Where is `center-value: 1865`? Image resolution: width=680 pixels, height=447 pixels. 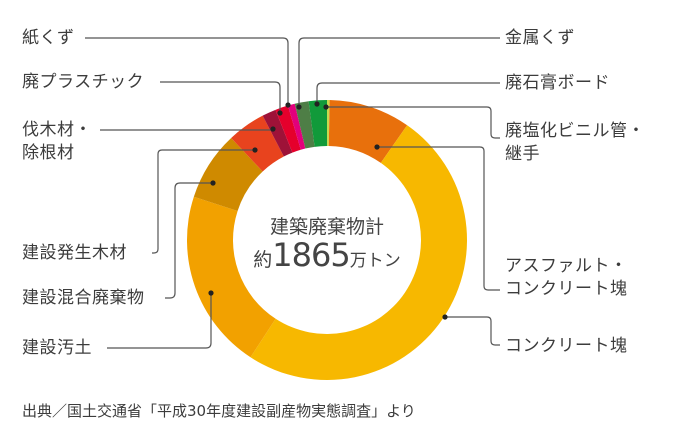 center-value: 1865 is located at coordinates (311, 255).